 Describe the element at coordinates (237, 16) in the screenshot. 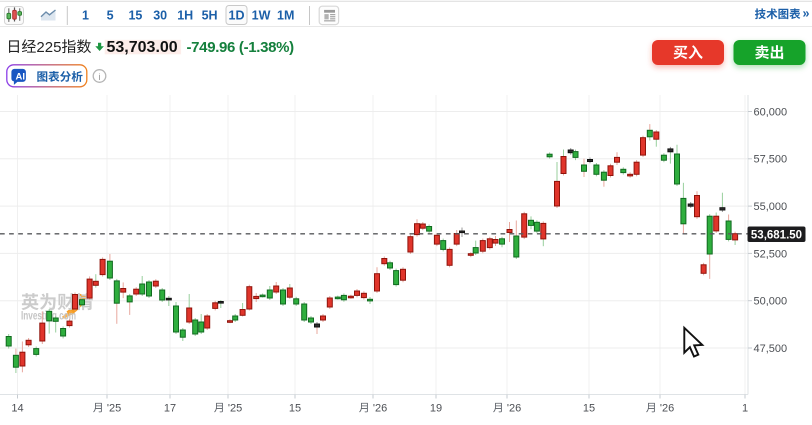

I see `svg-text: 1D` at that location.